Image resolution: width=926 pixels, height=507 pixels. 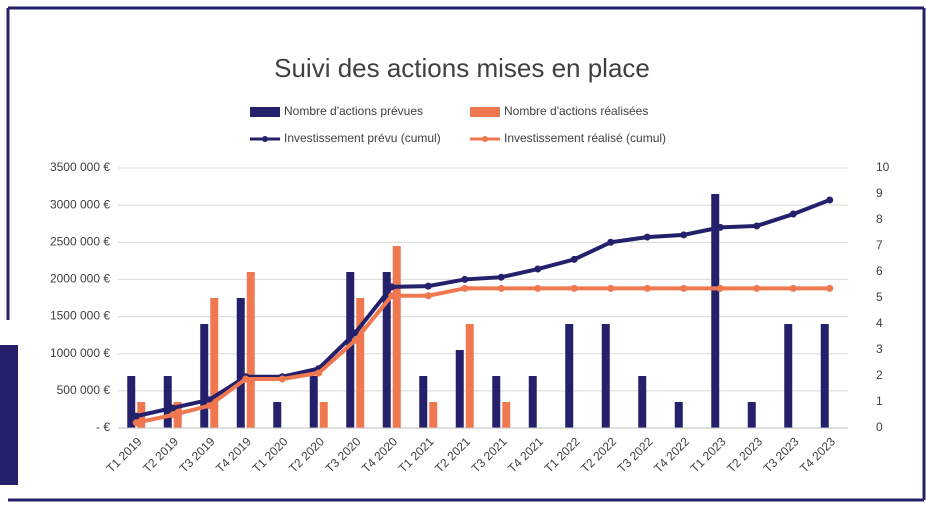 I want to click on y2-tick-label: 10, so click(x=883, y=167).